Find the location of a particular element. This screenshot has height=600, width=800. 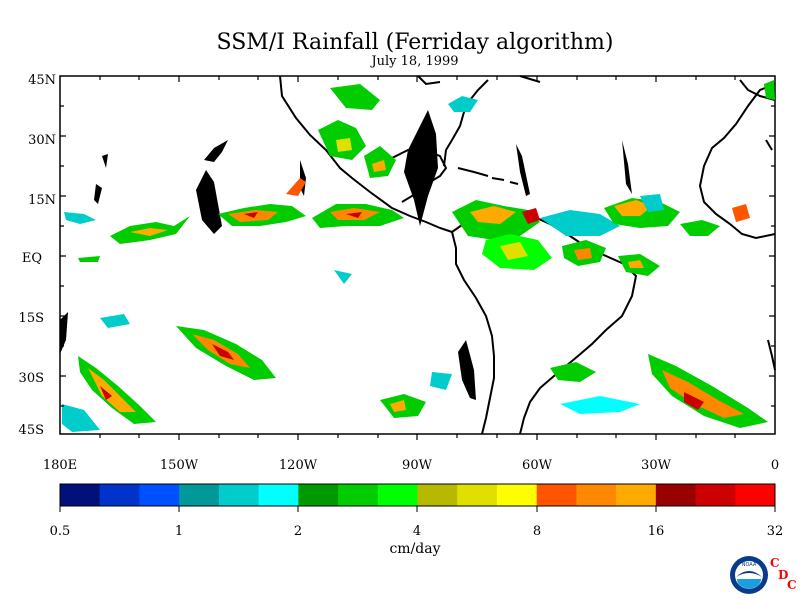

lon-label-180e: 180E is located at coordinates (60, 465).